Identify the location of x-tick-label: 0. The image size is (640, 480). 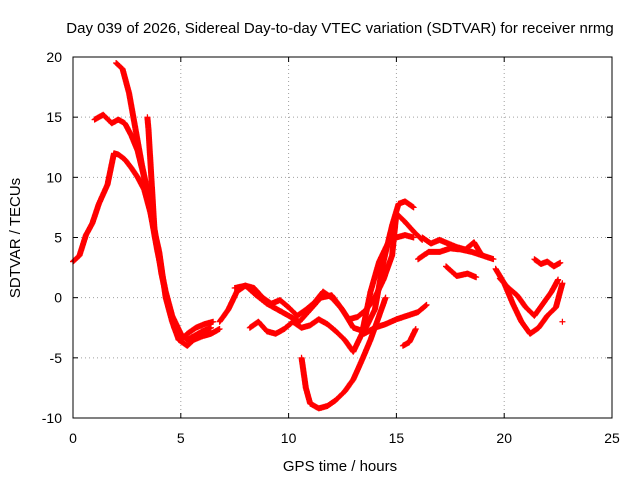
(73, 438).